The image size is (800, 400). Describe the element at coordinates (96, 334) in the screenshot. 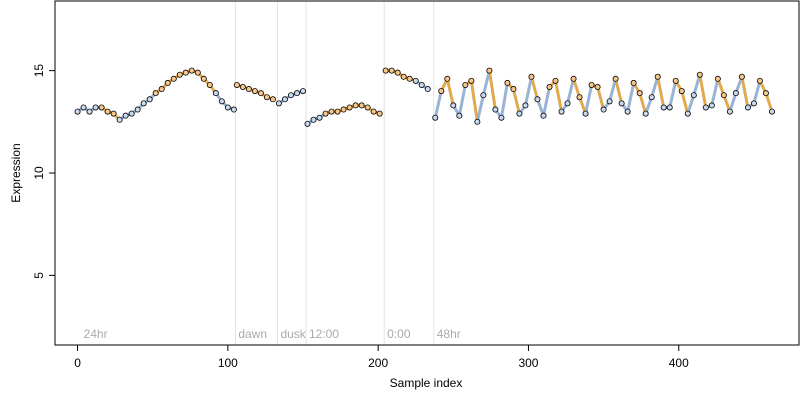

I see `time-marker-label: 24hr` at that location.